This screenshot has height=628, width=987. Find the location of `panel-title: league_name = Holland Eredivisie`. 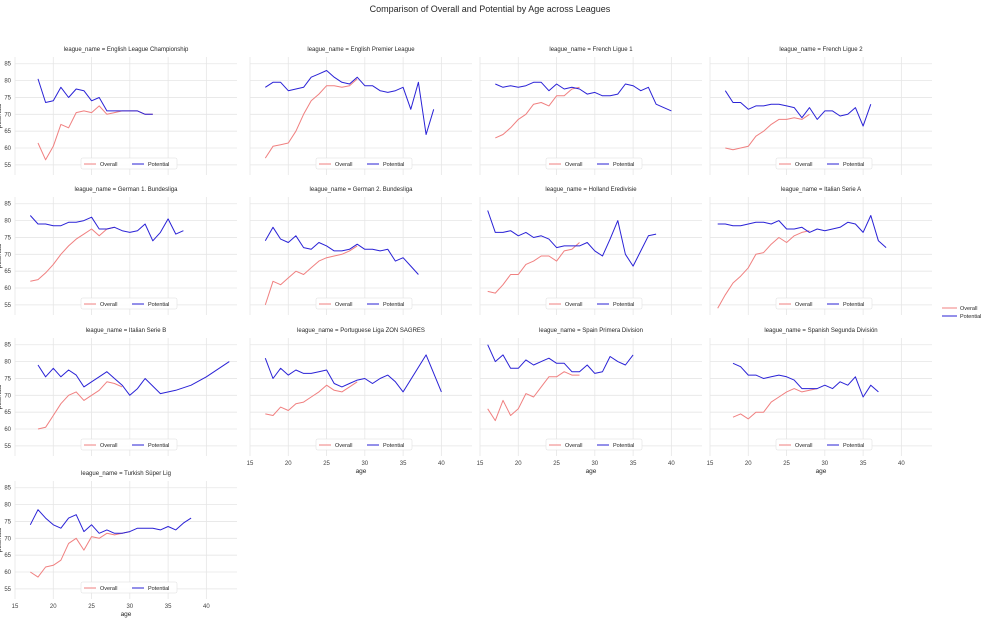

panel-title: league_name = Holland Eredivisie is located at coordinates (591, 190).